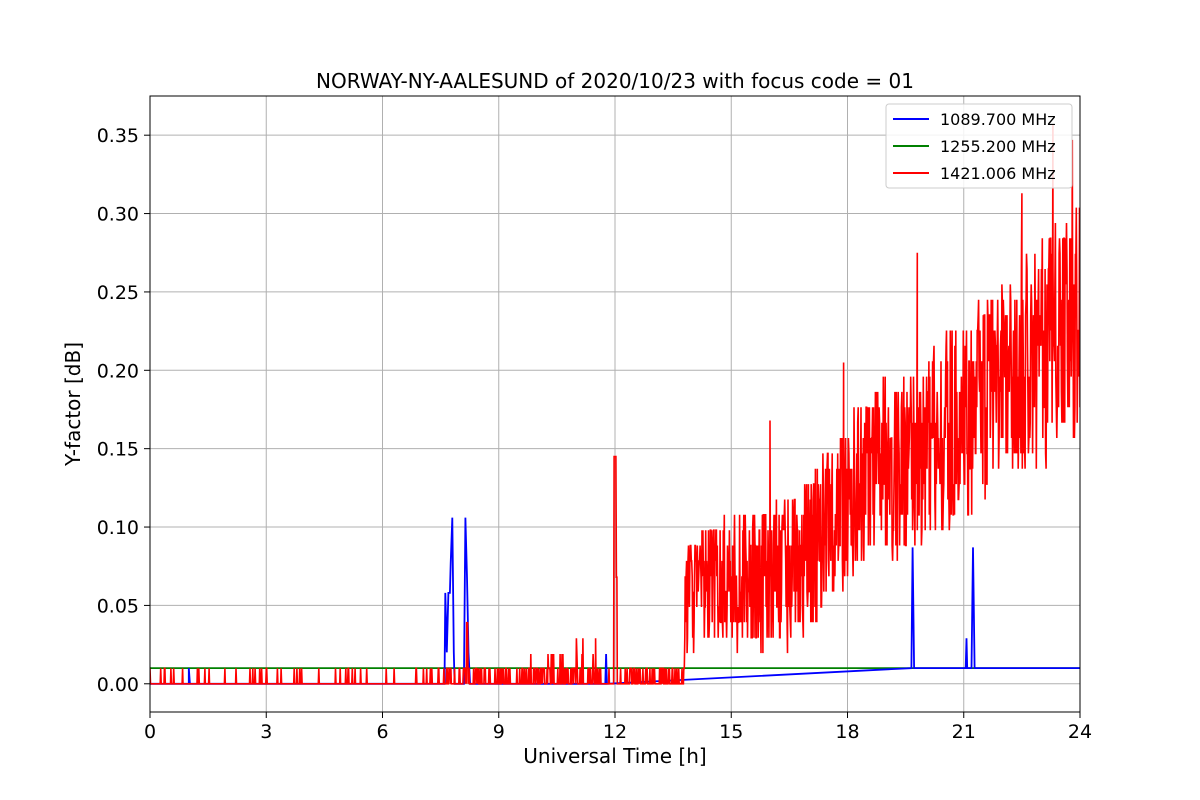  Describe the element at coordinates (1080, 732) in the screenshot. I see `x-tick-label: 24` at that location.